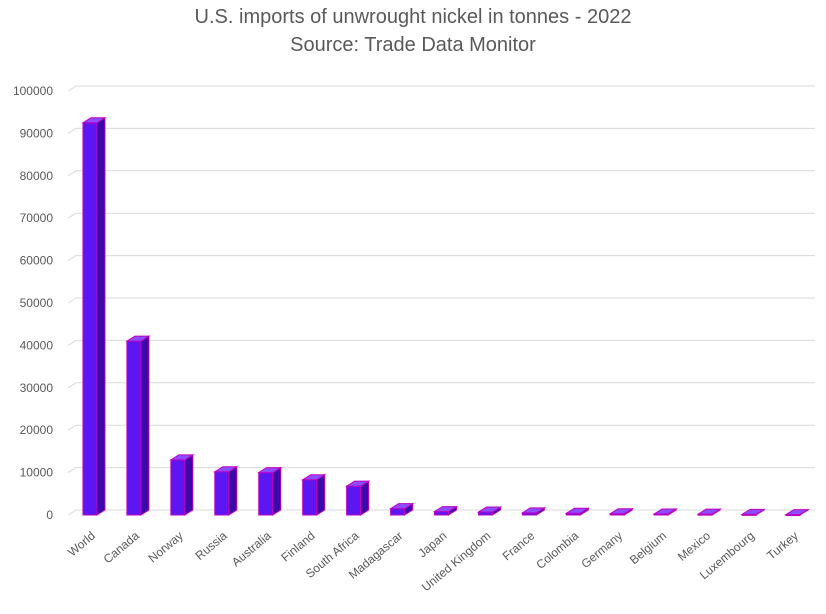  I want to click on y-tick-label: 70000, so click(37, 218).